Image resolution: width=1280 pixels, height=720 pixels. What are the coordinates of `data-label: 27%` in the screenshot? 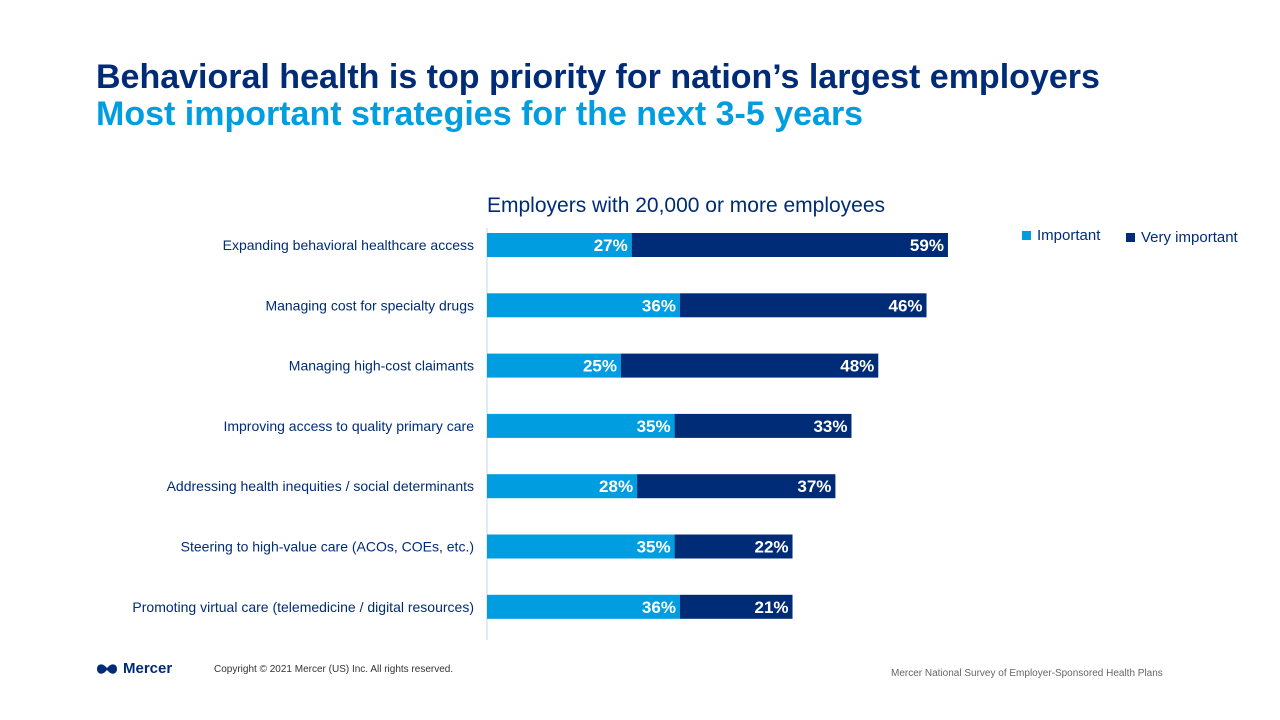 It's located at (611, 245).